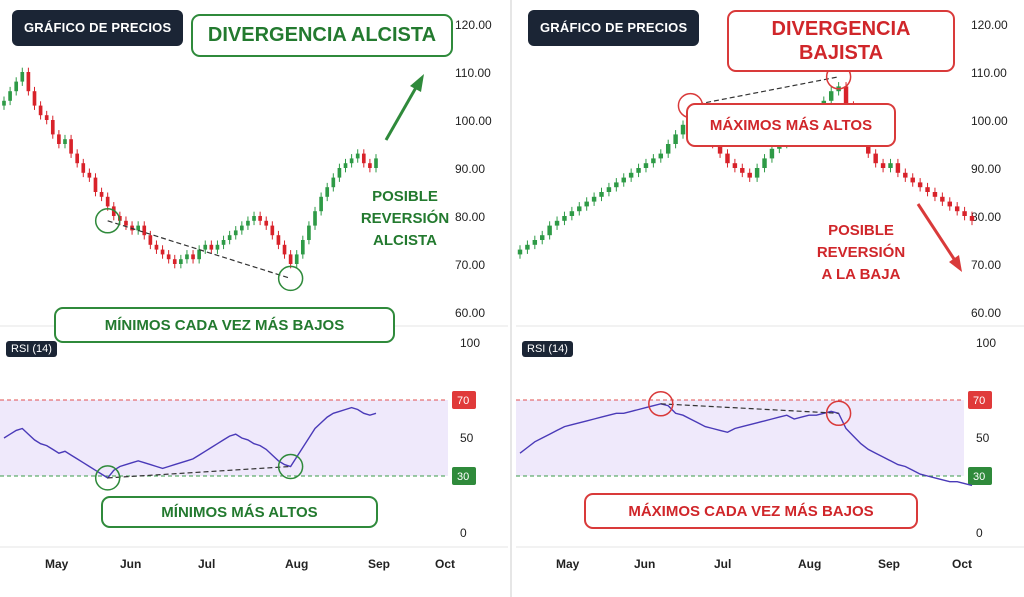 The height and width of the screenshot is (597, 1024). I want to click on price-trendline, so click(764, 91).